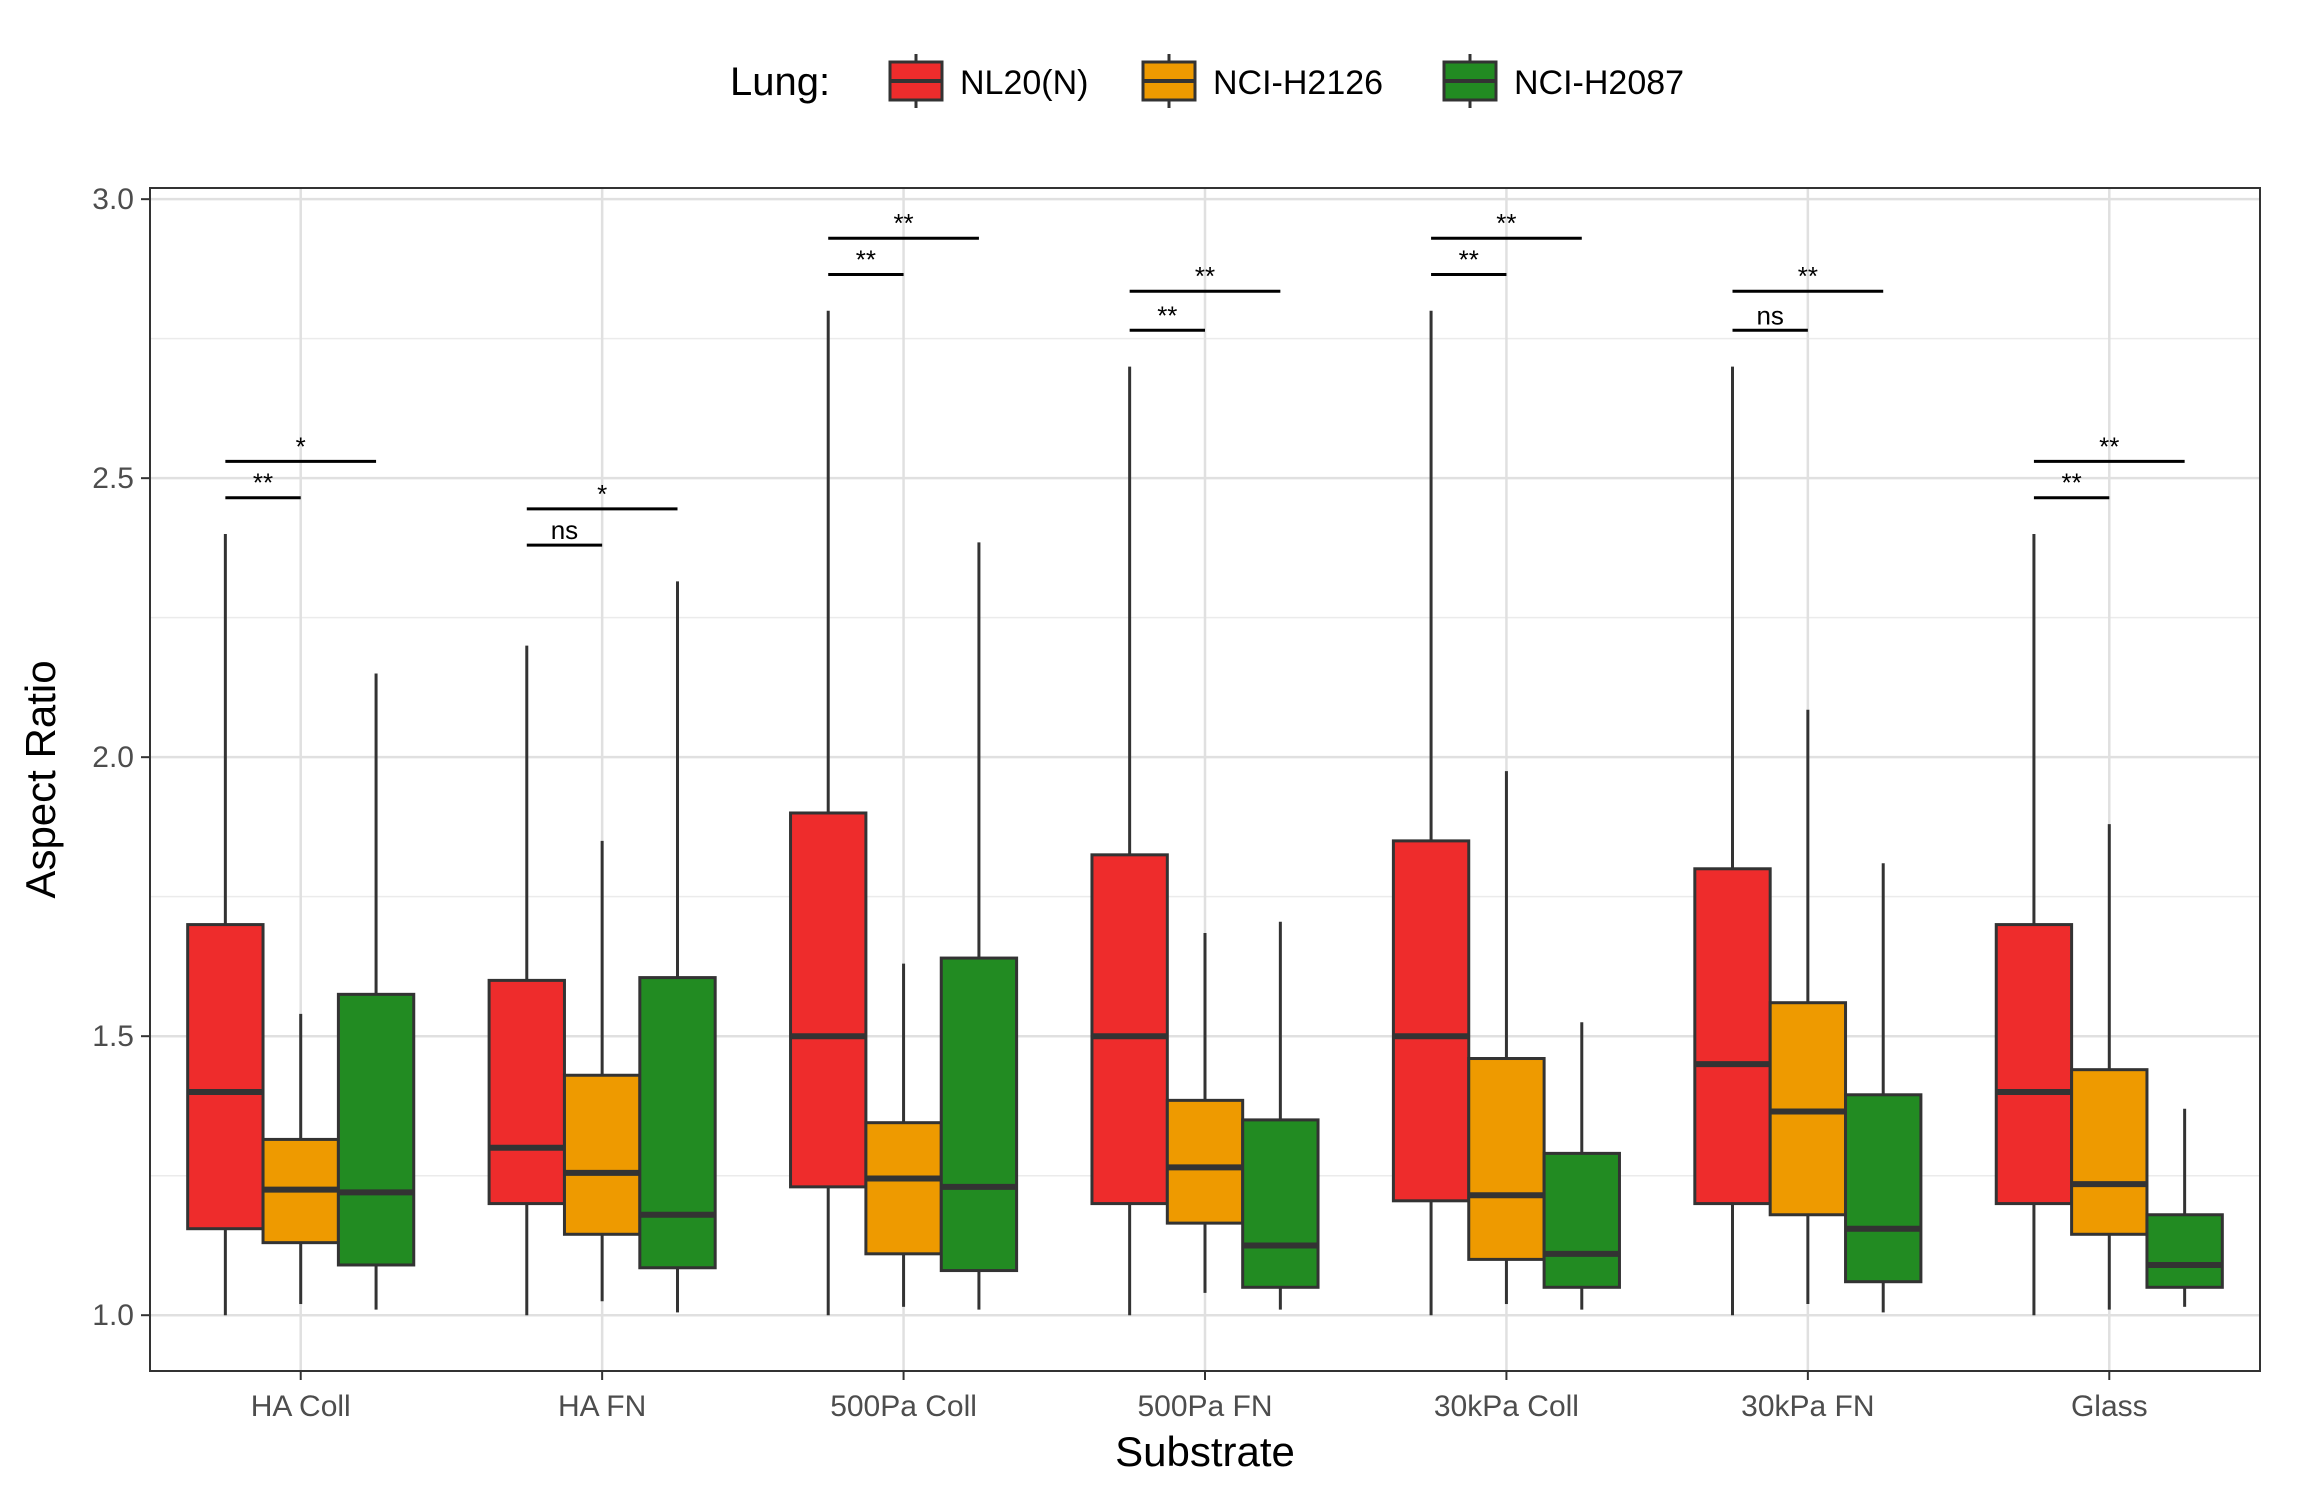 Image resolution: width=2300 pixels, height=1500 pixels. I want to click on y-axis-title: Aspect Ratio, so click(40, 779).